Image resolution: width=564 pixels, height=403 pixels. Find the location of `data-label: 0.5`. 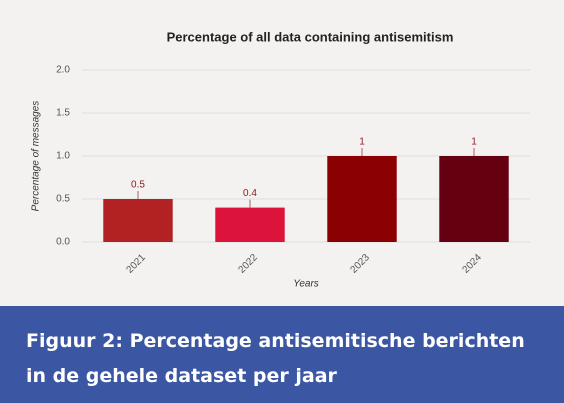

data-label: 0.5 is located at coordinates (138, 185).